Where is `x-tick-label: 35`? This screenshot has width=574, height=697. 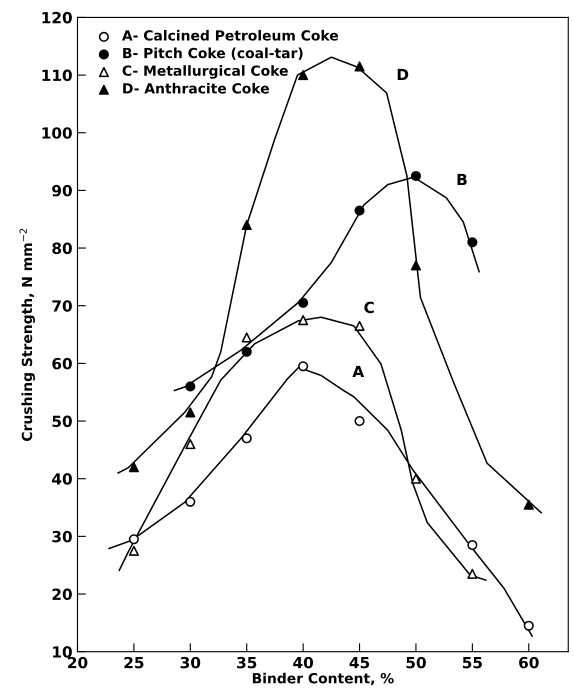 x-tick-label: 35 is located at coordinates (246, 662).